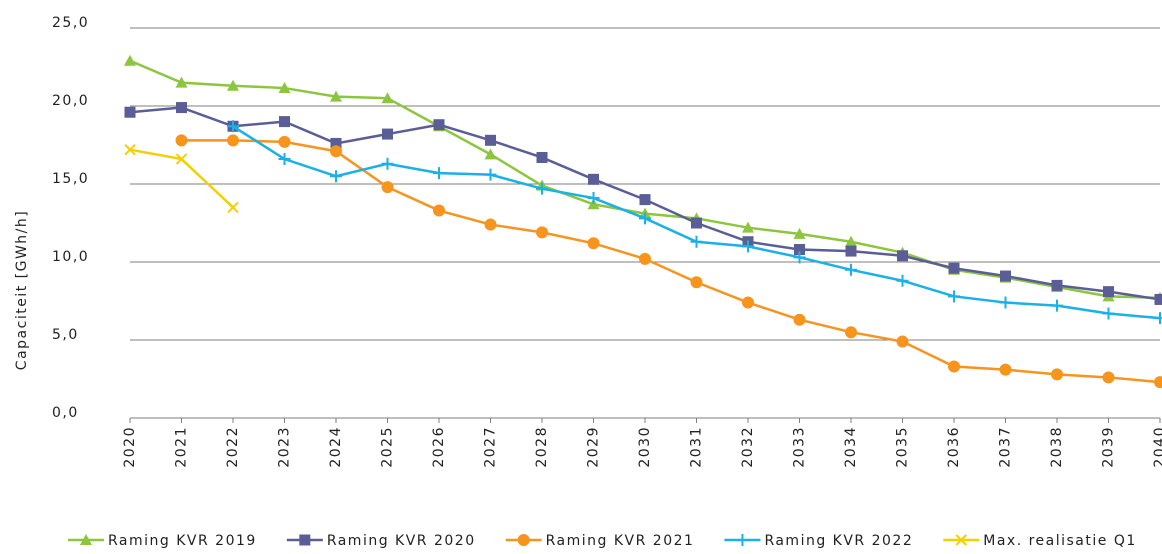 The width and height of the screenshot is (1162, 554). I want to click on legend-label: Raming KVR 2022, so click(838, 541).